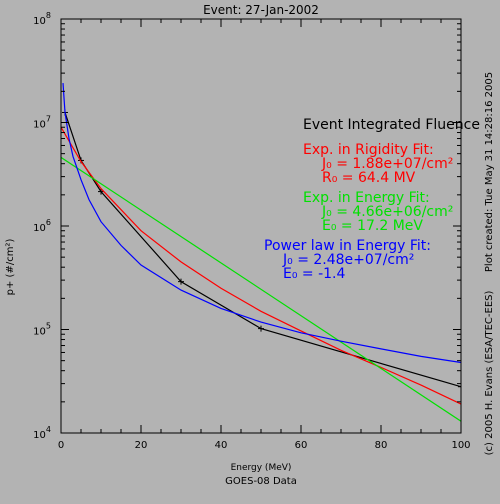  I want to click on x-tick-label: 40, so click(221, 445).